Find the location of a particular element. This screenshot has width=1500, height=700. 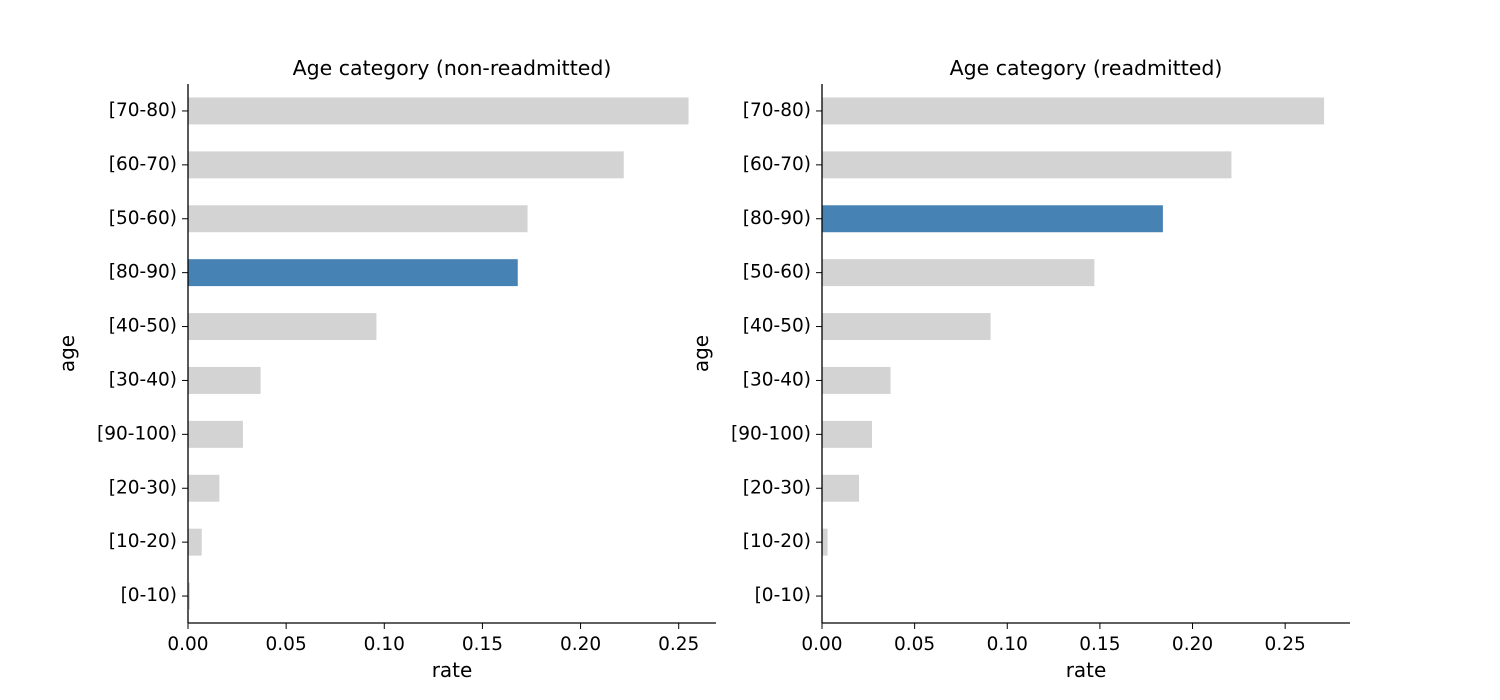

chart-title: Age category (non-readmitted) is located at coordinates (452, 68).